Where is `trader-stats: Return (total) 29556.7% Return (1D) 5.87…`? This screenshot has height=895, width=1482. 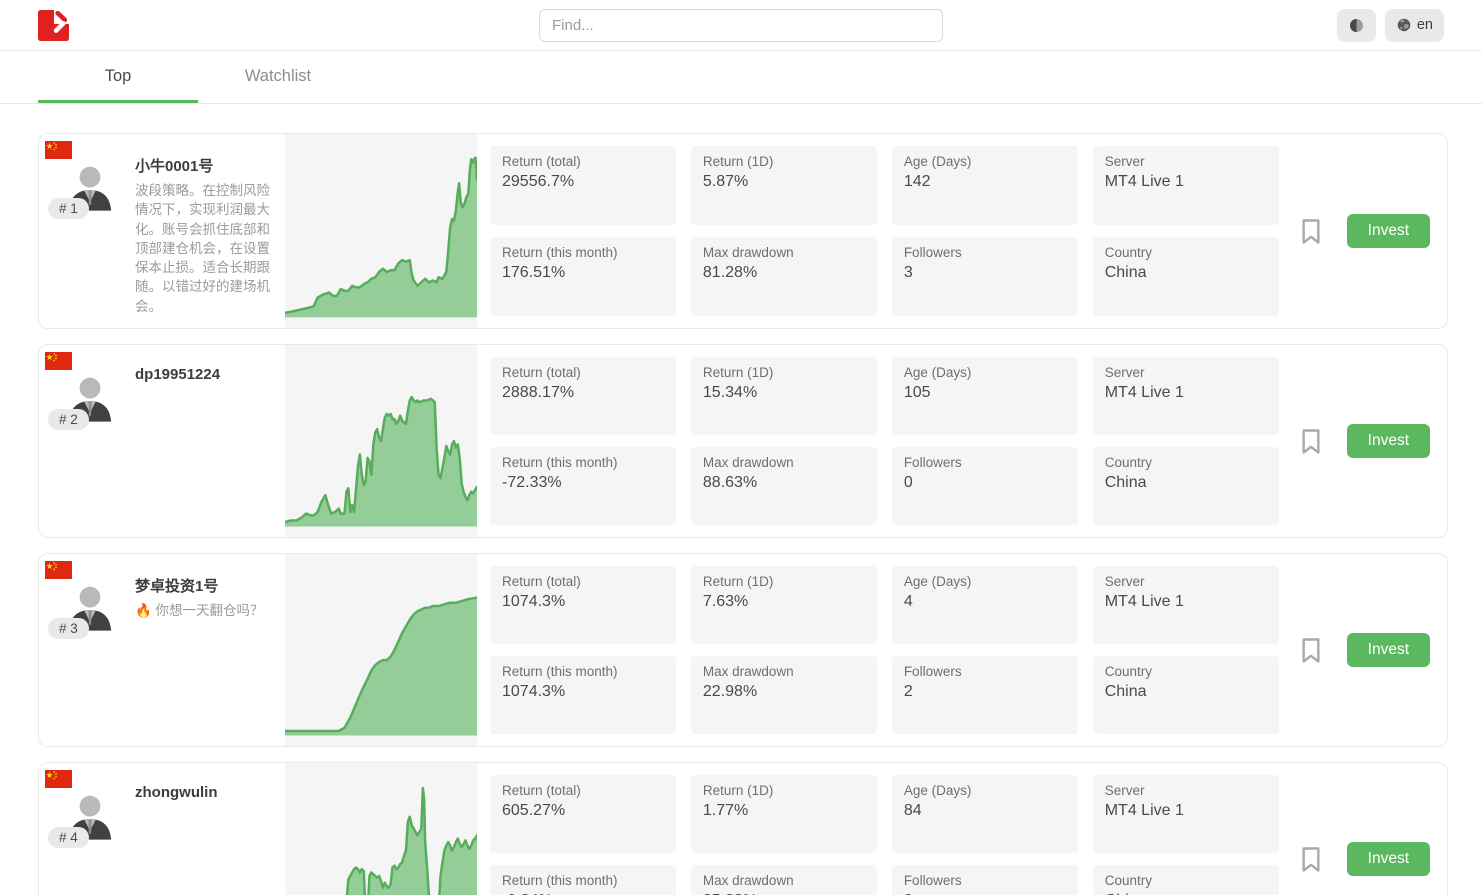 trader-stats: Return (total) 29556.7% Return (1D) 5.87… is located at coordinates (881, 231).